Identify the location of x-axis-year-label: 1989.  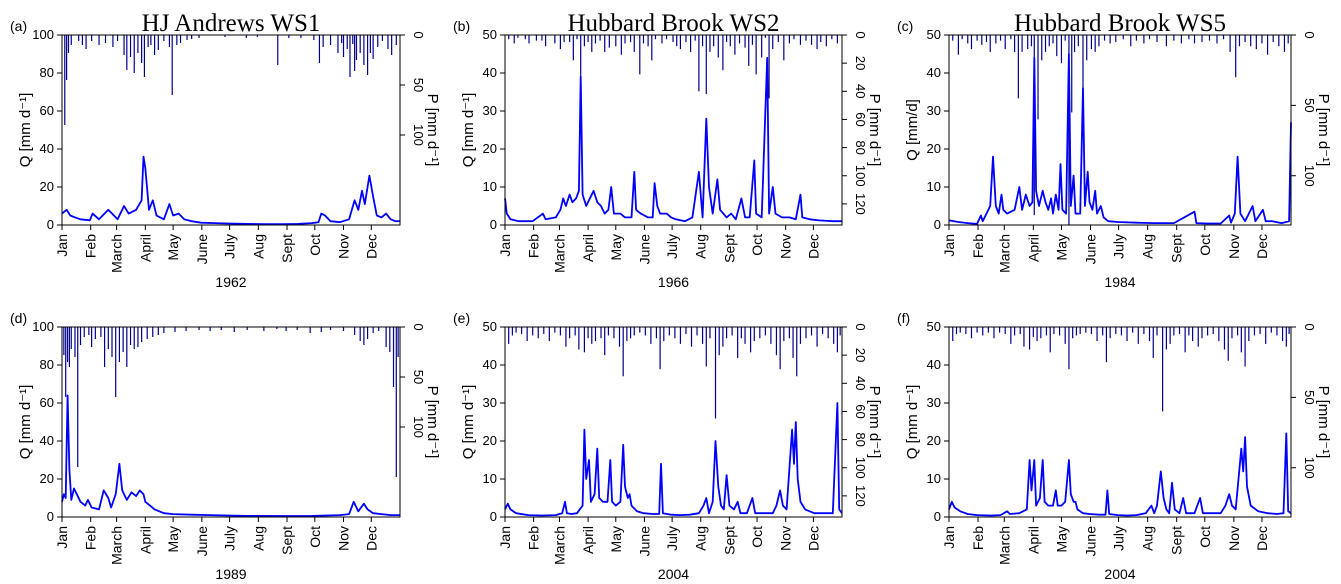
(230, 574).